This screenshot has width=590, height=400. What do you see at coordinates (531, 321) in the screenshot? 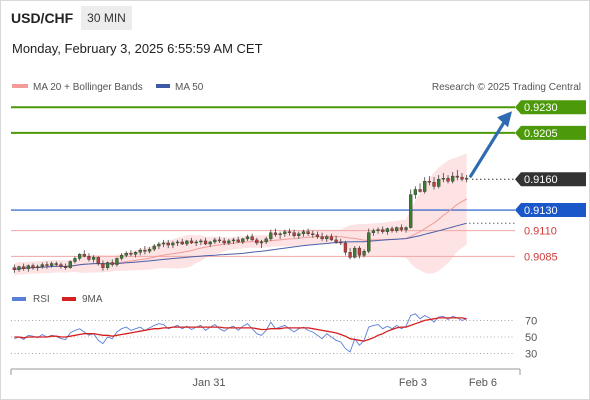
I see `rsi-tick-label-70: 70` at bounding box center [531, 321].